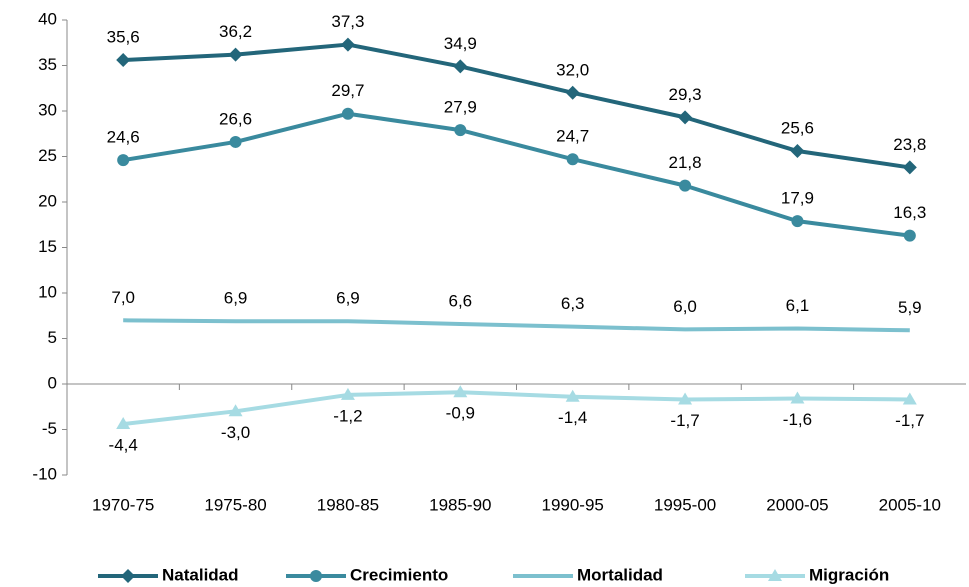 This screenshot has height=587, width=969. What do you see at coordinates (460, 300) in the screenshot?
I see `value-label: 6,6` at bounding box center [460, 300].